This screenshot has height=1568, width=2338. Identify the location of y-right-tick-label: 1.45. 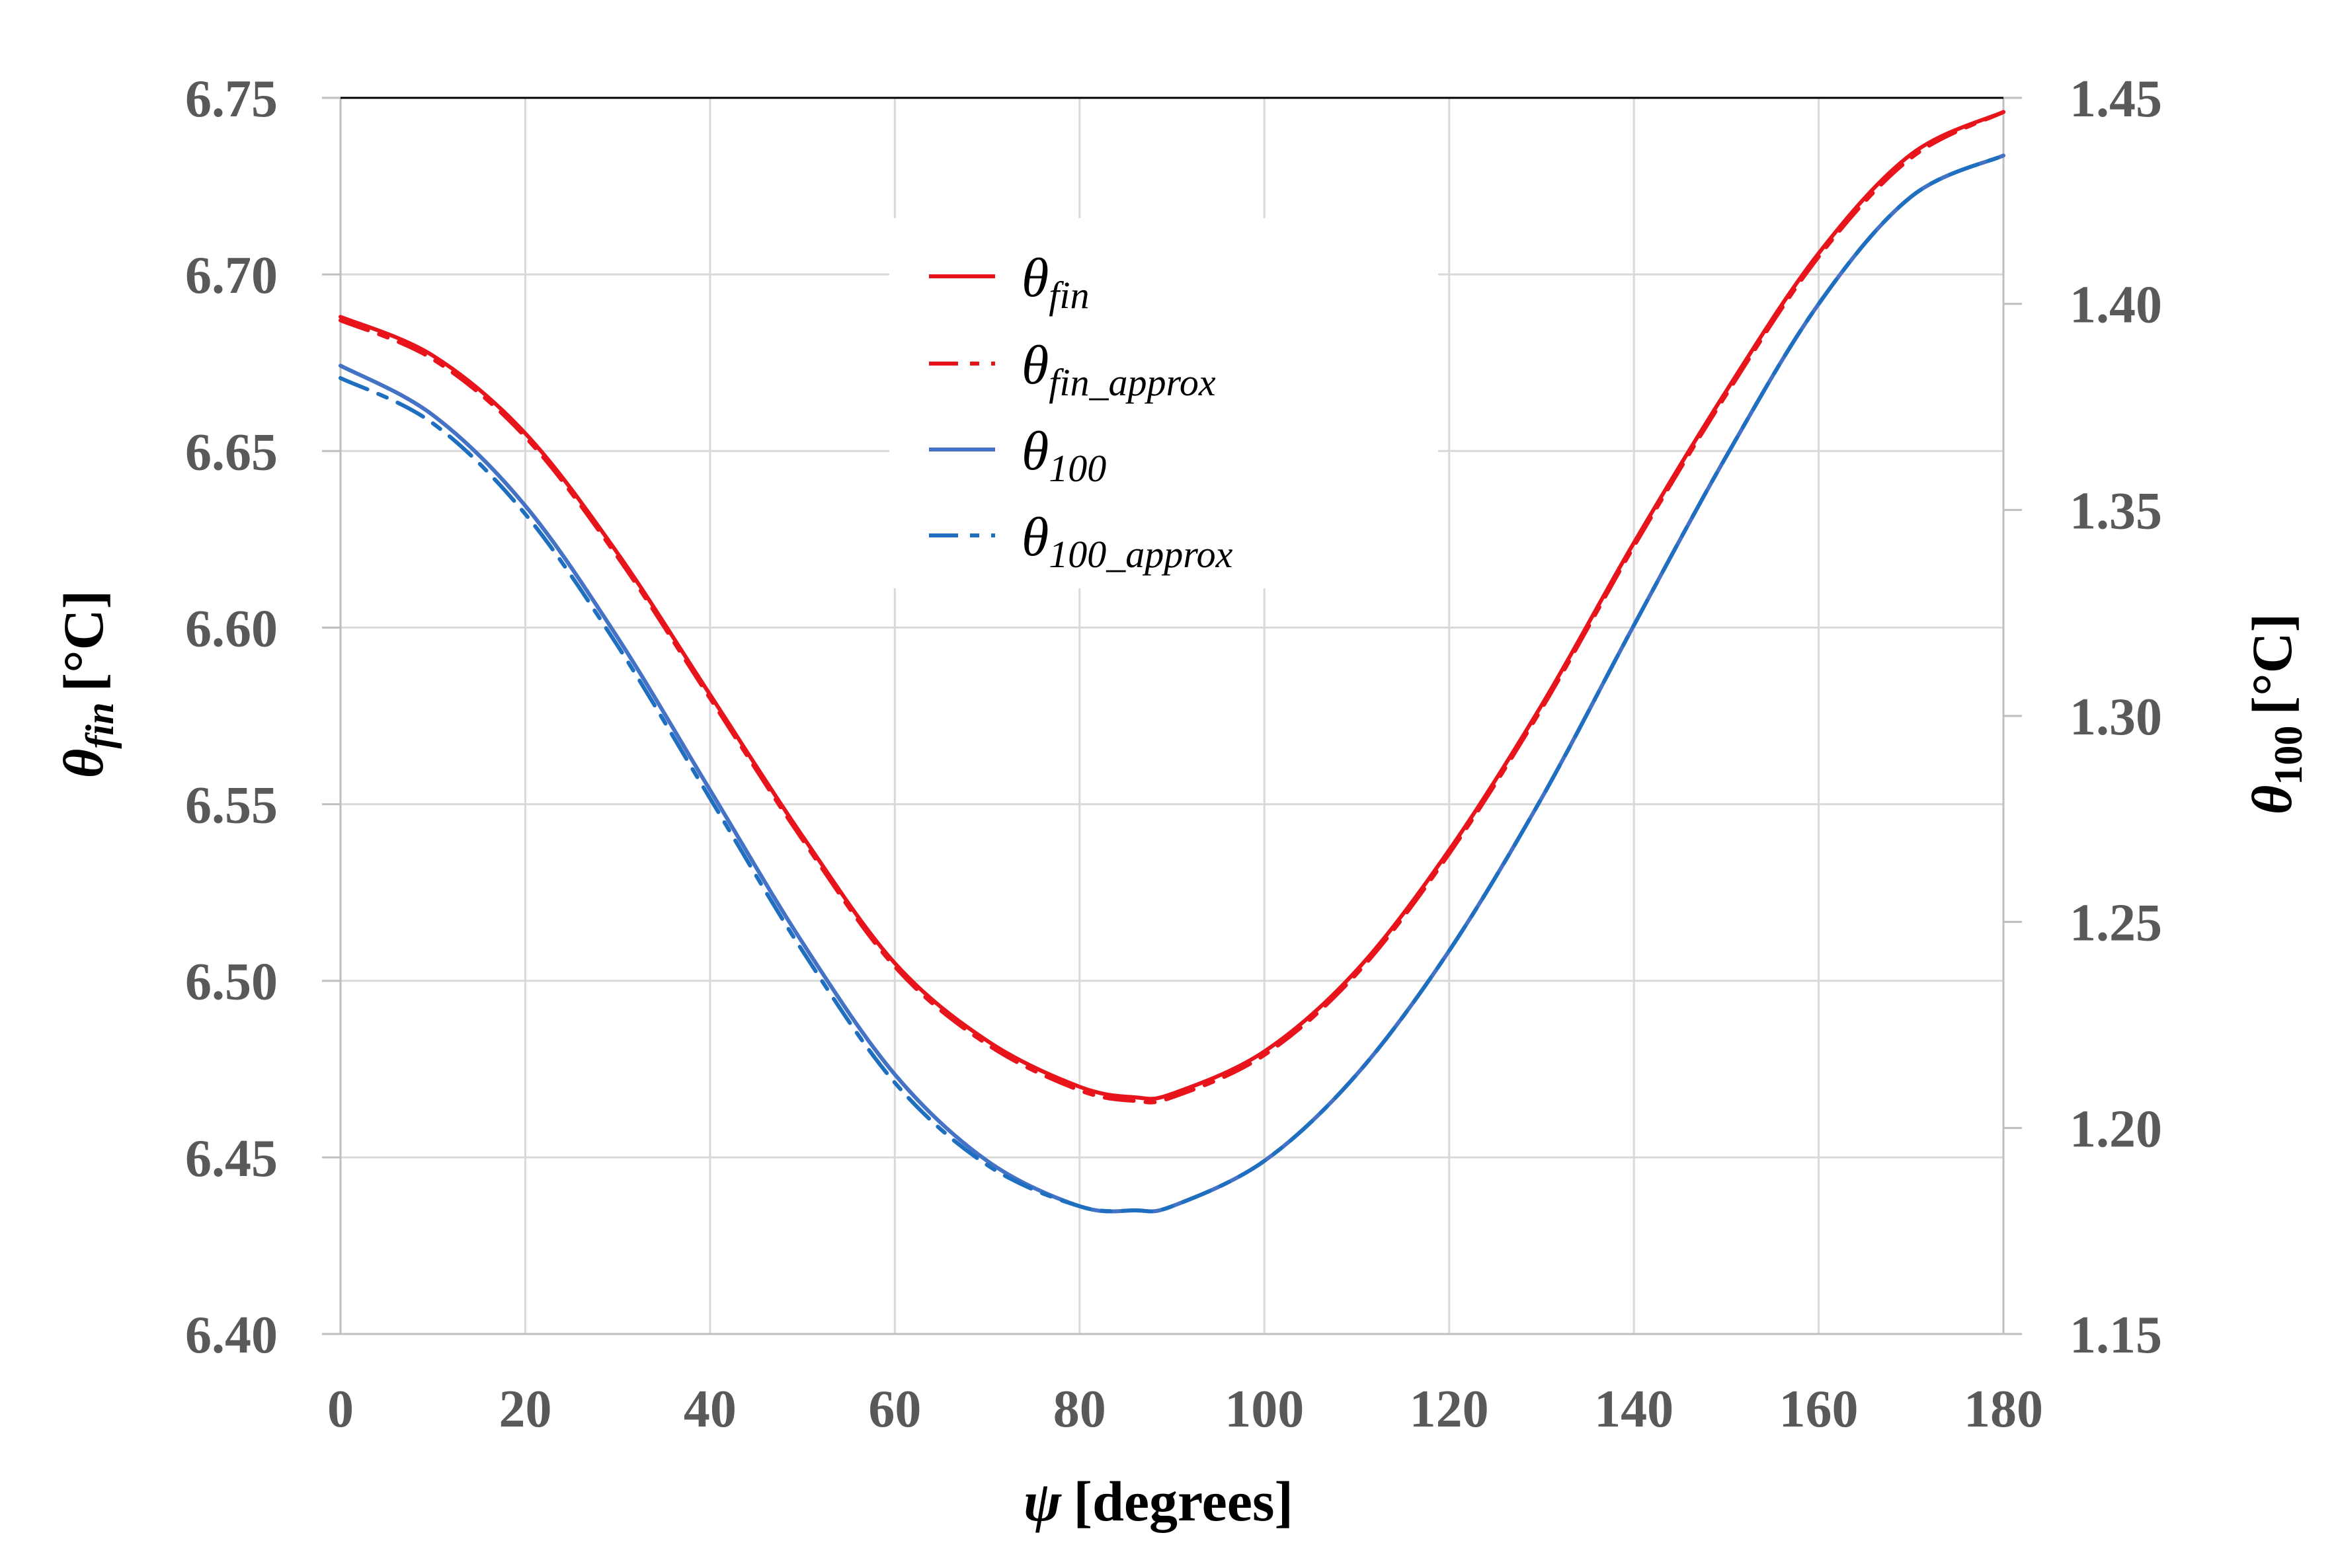
(2116, 99).